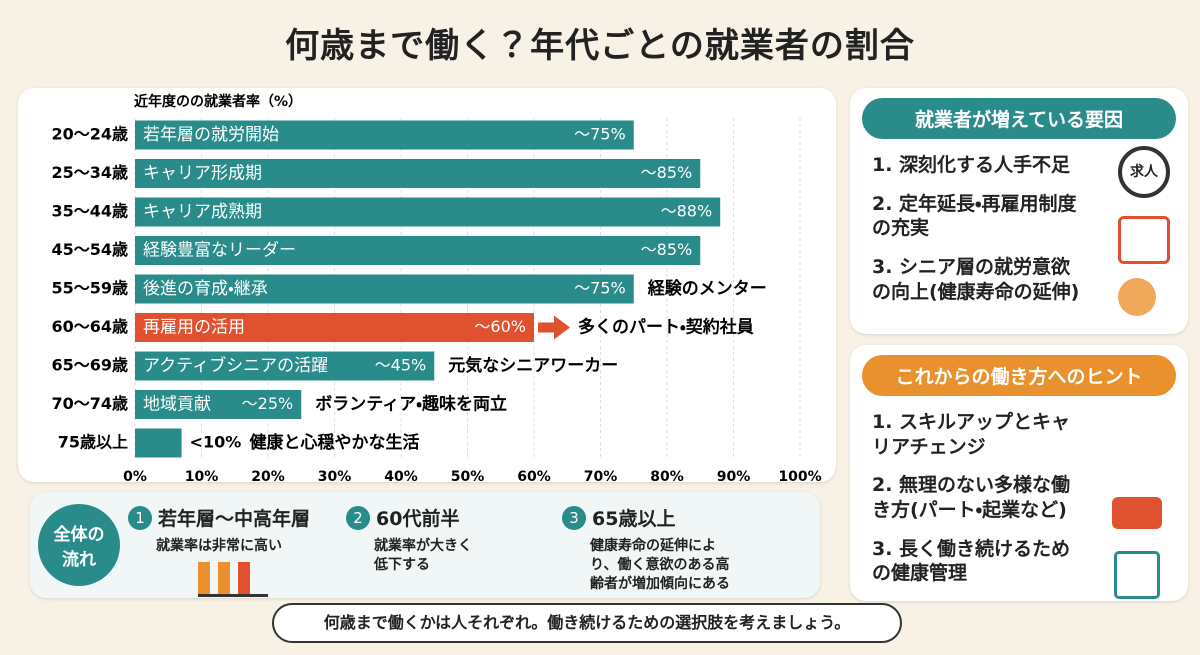 Image resolution: width=1200 pixels, height=655 pixels. Describe the element at coordinates (335, 475) in the screenshot. I see `x-tick-label: 30%` at that location.